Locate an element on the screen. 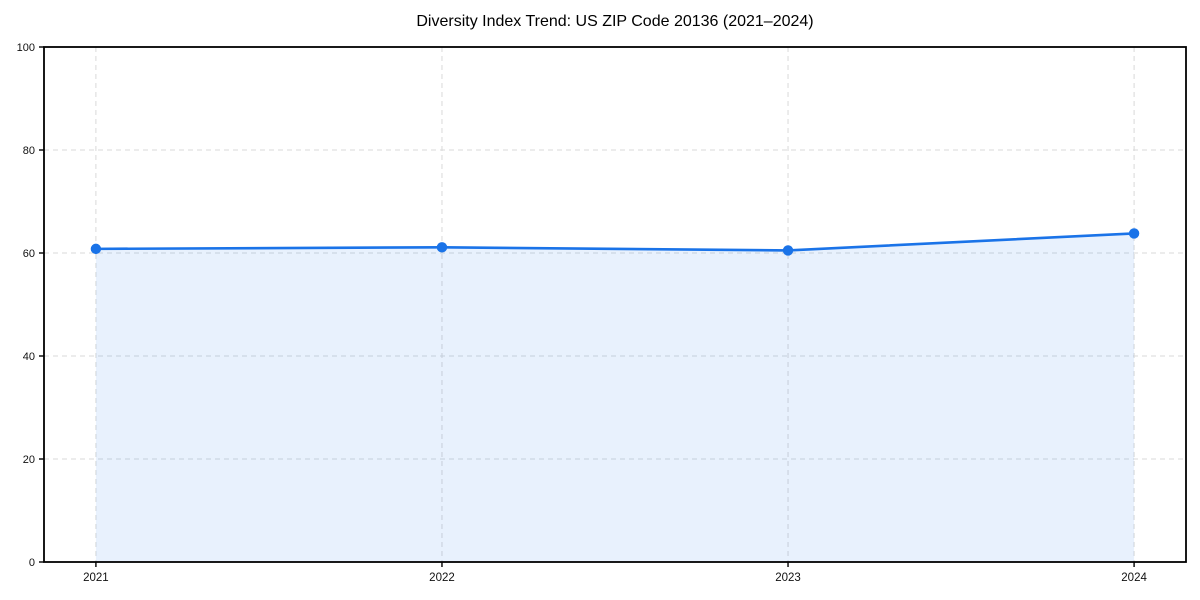 Image resolution: width=1200 pixels, height=600 pixels. y-axis-tick-label: 20 is located at coordinates (29, 460).